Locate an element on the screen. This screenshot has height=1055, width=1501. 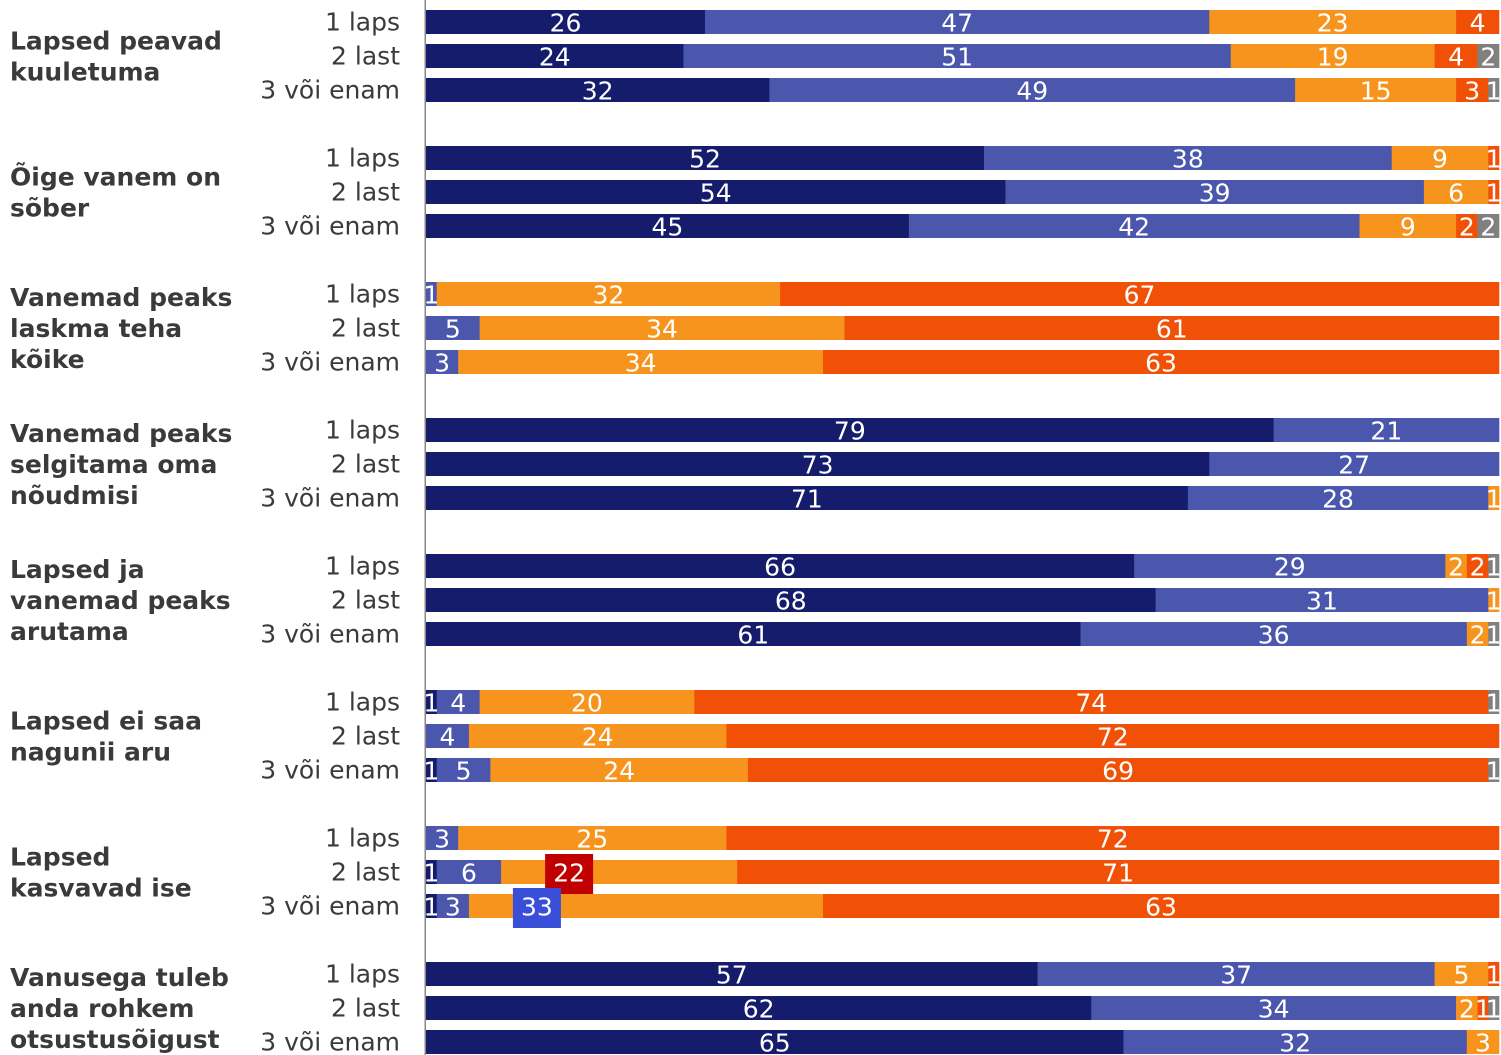
group-label-line: sõber is located at coordinates (50, 207).